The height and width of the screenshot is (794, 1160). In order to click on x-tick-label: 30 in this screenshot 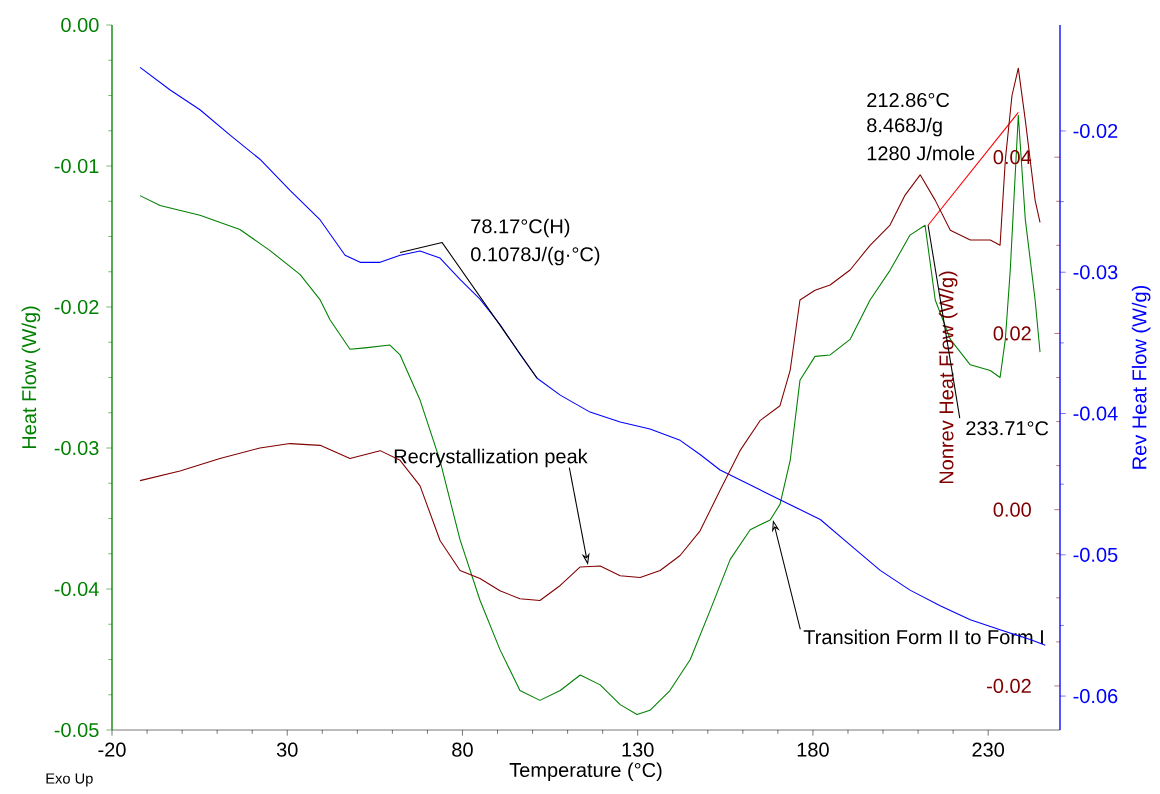, I will do `click(287, 749)`.